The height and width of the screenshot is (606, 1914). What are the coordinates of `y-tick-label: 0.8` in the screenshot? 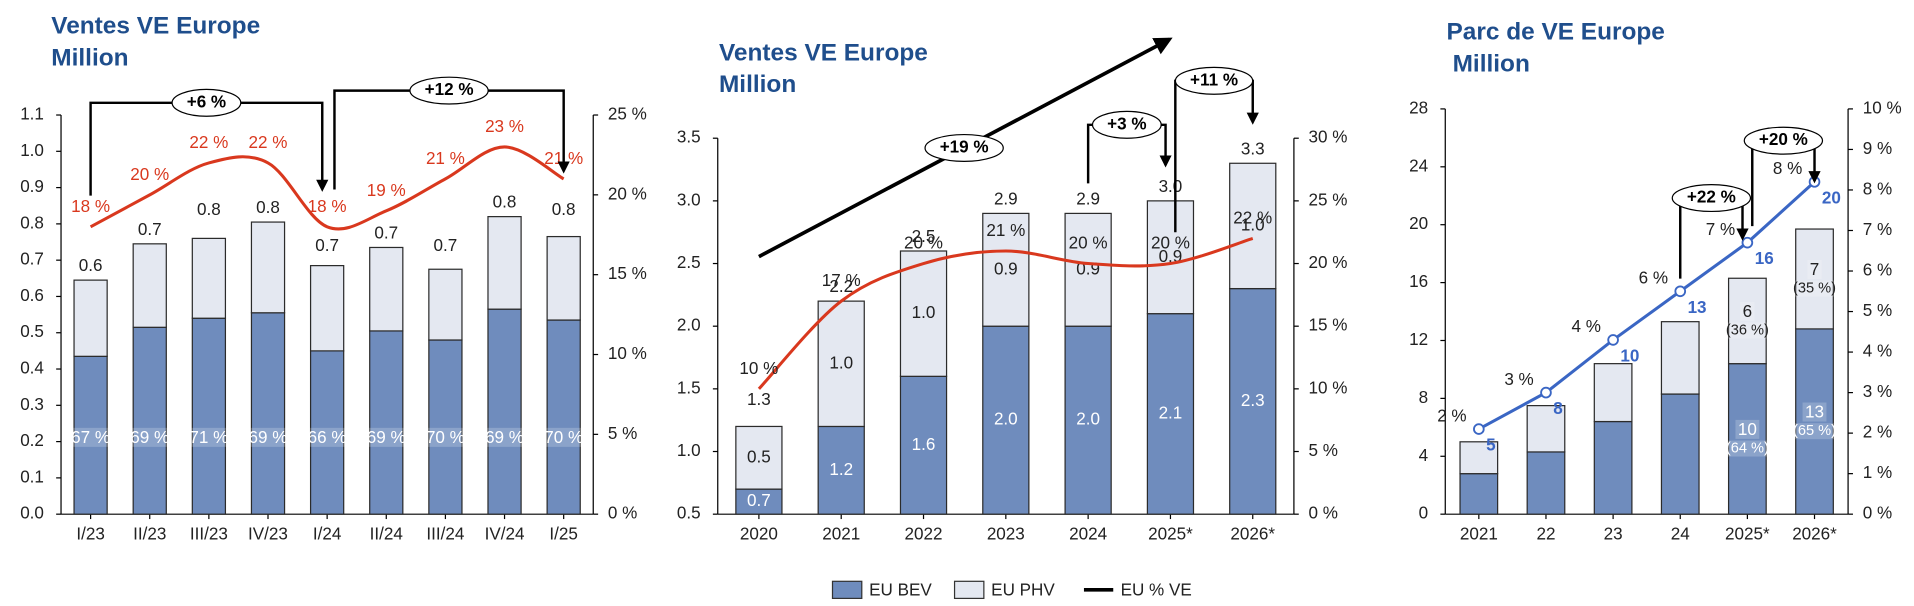 It's located at (32, 222).